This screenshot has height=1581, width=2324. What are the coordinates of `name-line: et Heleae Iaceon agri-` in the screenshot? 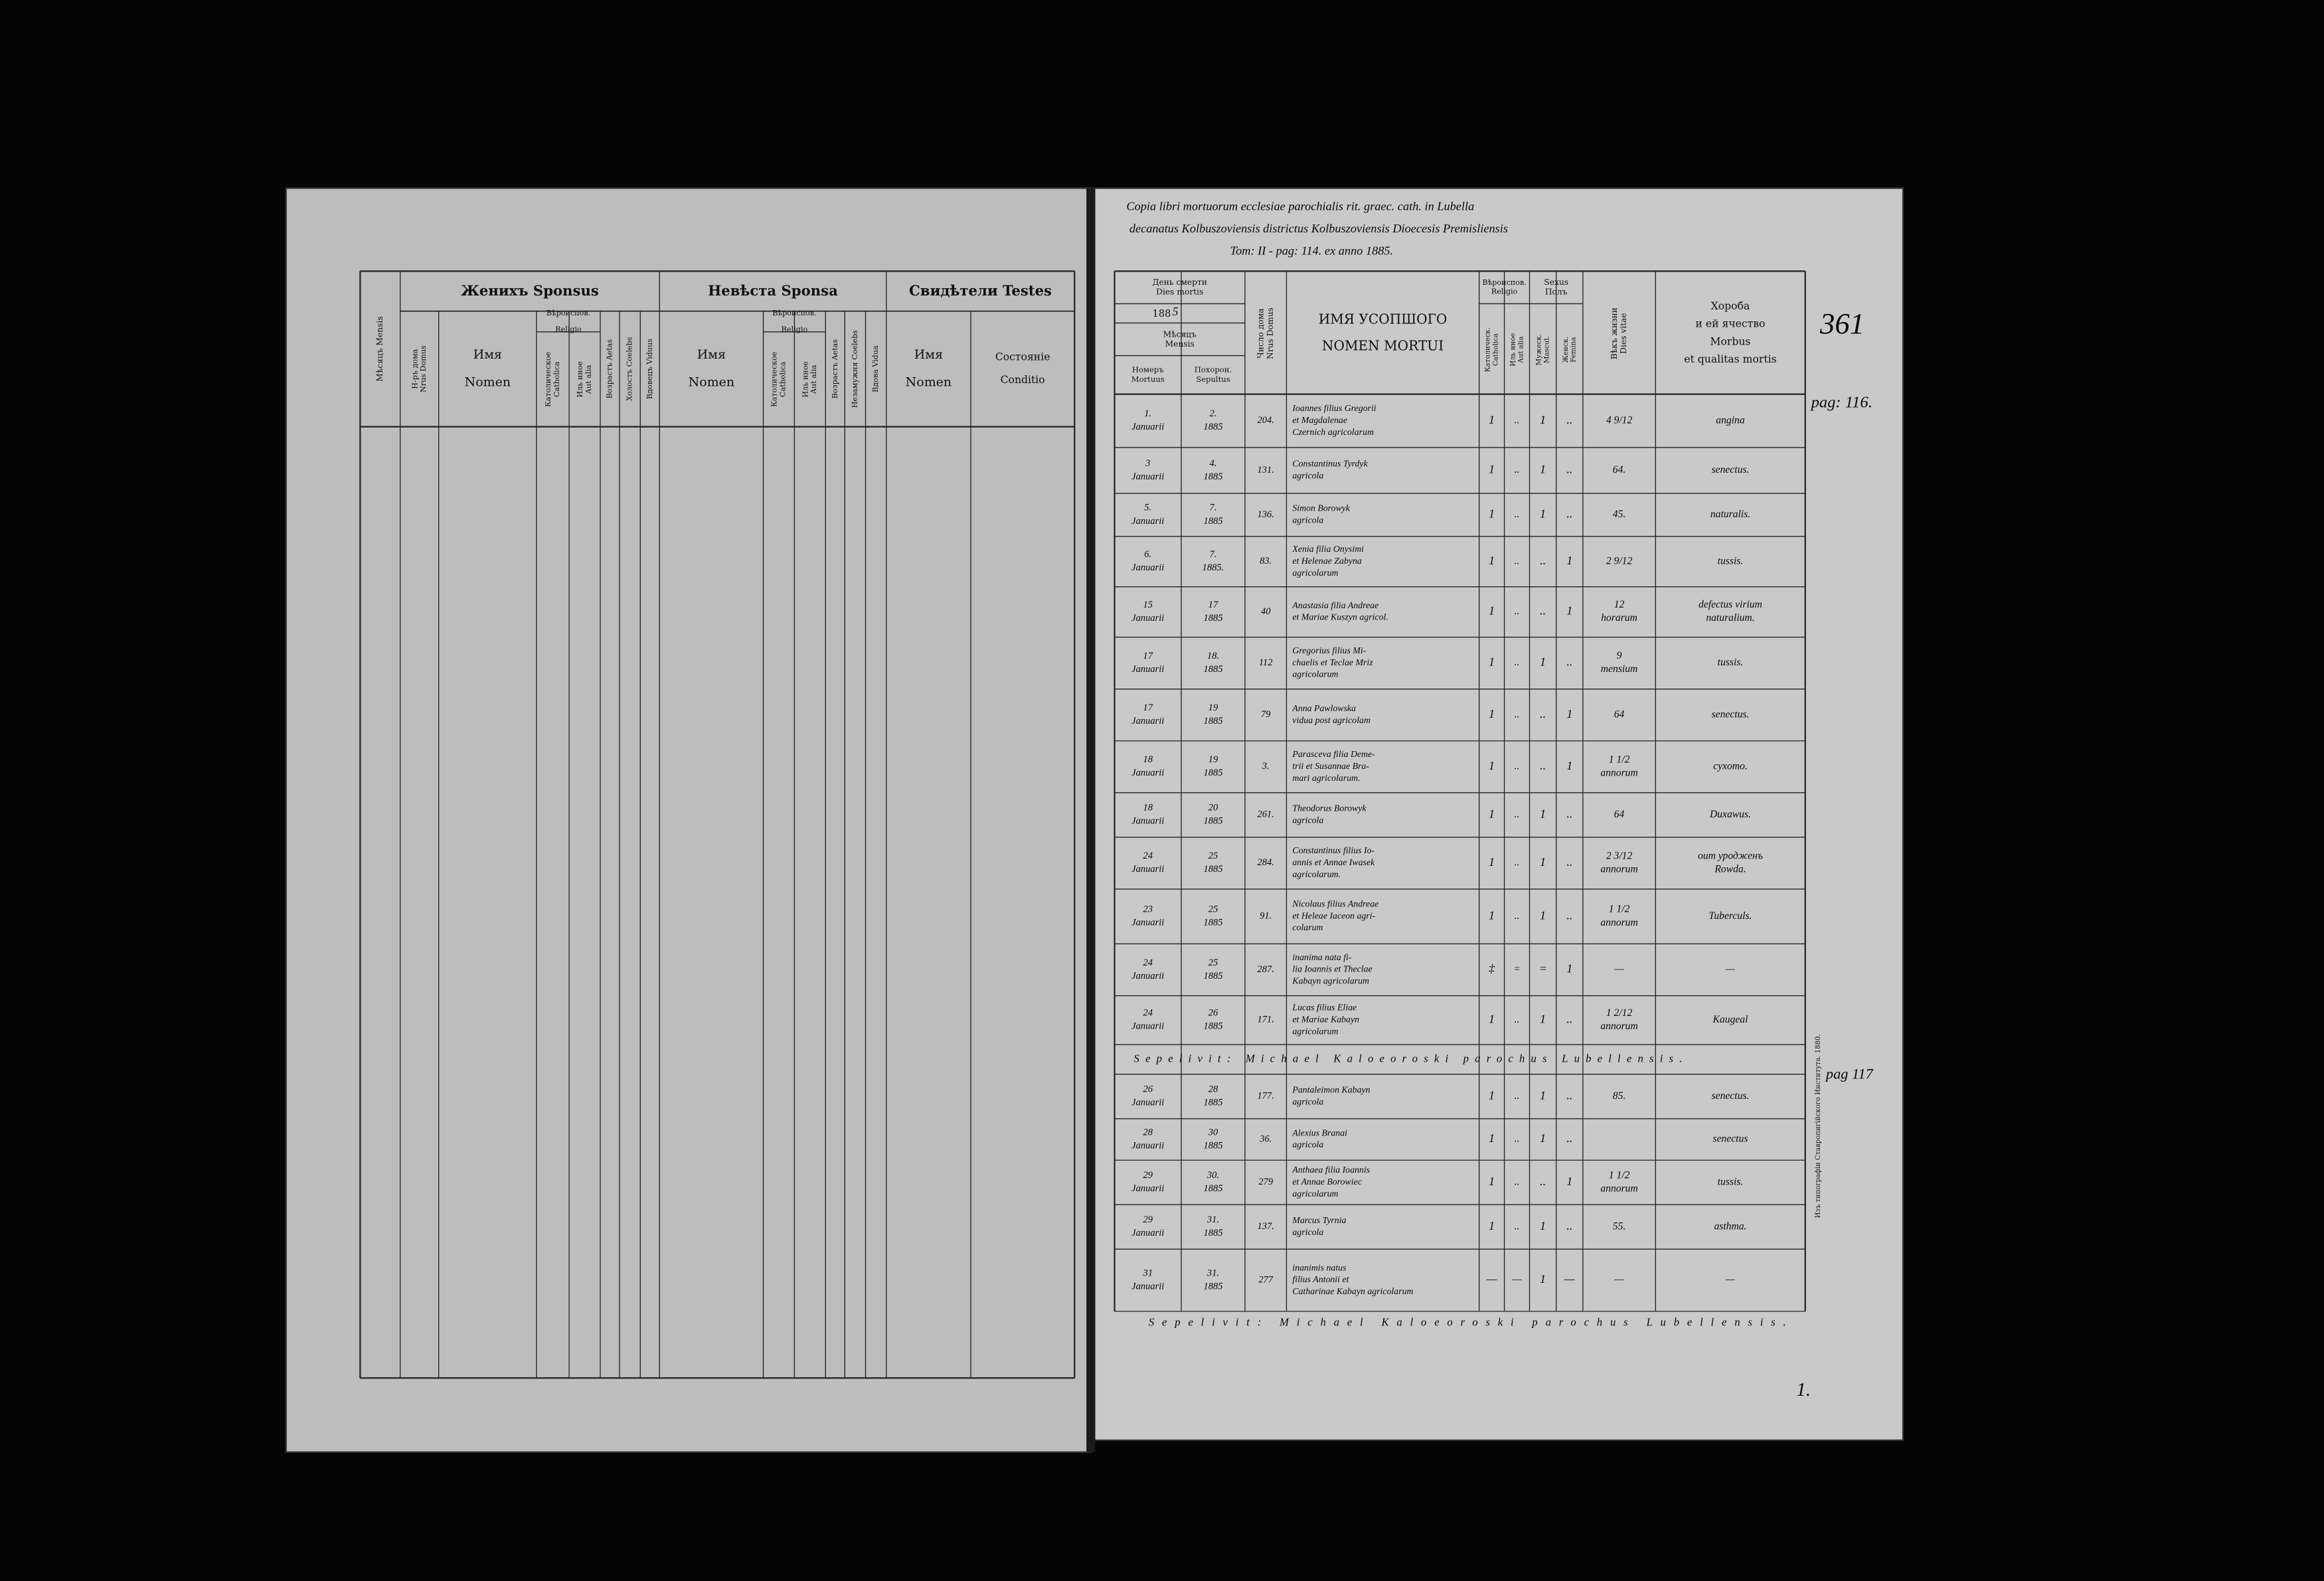 It's located at (1334, 915).